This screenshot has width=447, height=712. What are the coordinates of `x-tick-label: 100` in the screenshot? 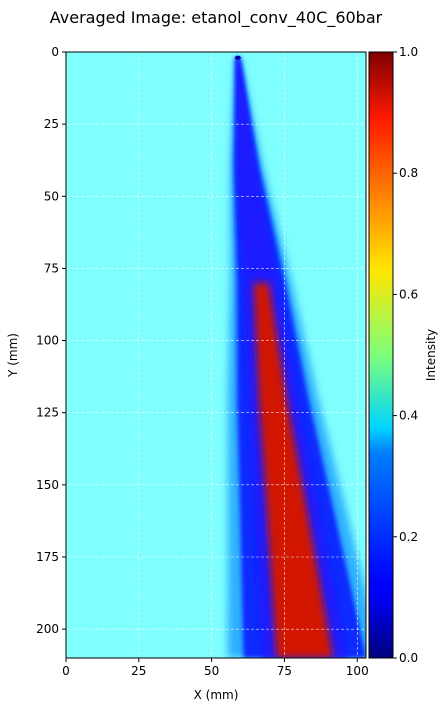 It's located at (357, 671).